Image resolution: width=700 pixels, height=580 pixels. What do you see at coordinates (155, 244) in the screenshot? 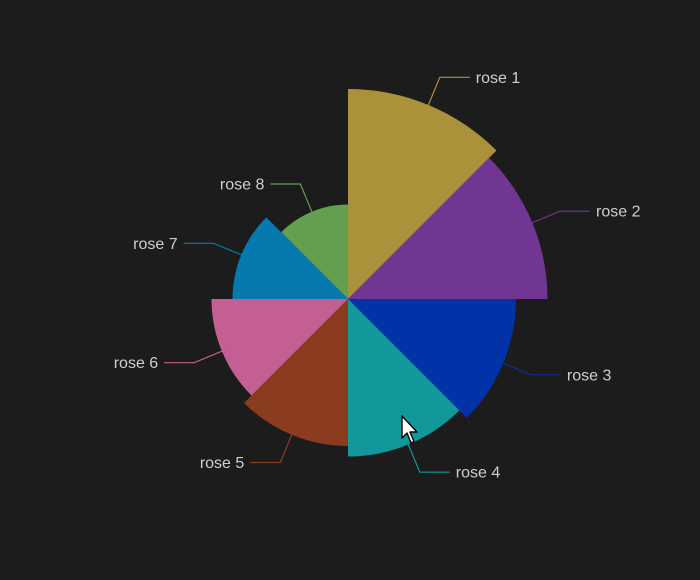
I see `slice-label-7: rose 7` at bounding box center [155, 244].